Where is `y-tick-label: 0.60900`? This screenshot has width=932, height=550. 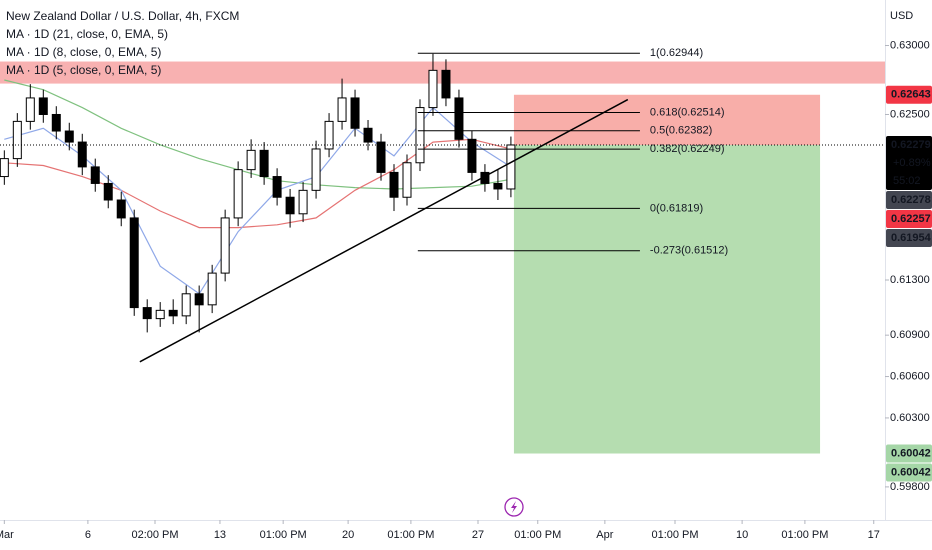
y-tick-label: 0.60900 is located at coordinates (910, 335).